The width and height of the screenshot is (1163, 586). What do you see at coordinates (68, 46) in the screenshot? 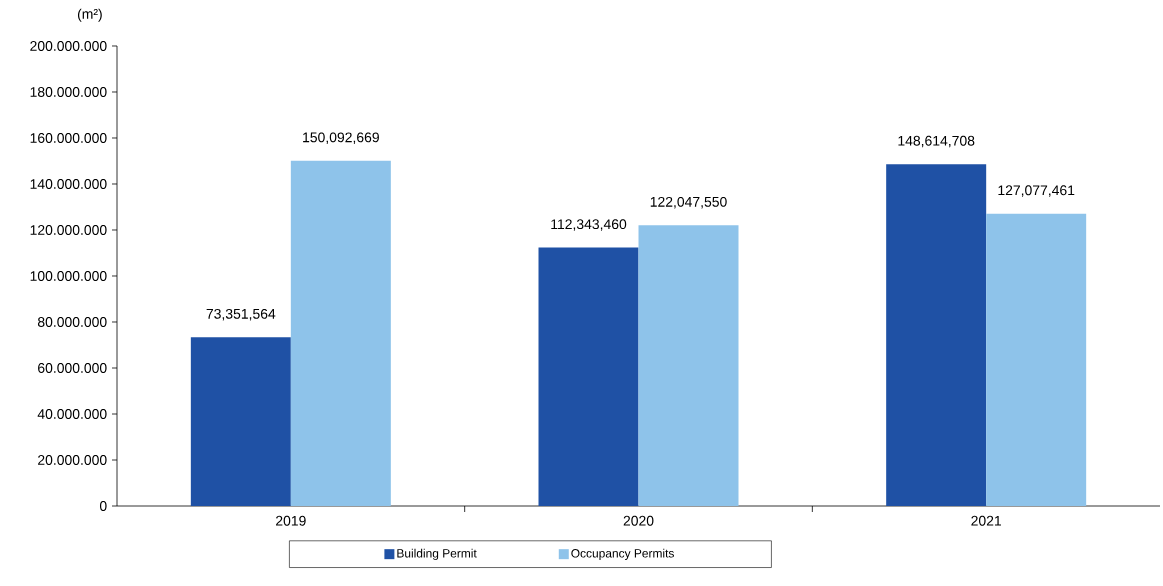
I see `y-tick-label: 200.000.000` at bounding box center [68, 46].